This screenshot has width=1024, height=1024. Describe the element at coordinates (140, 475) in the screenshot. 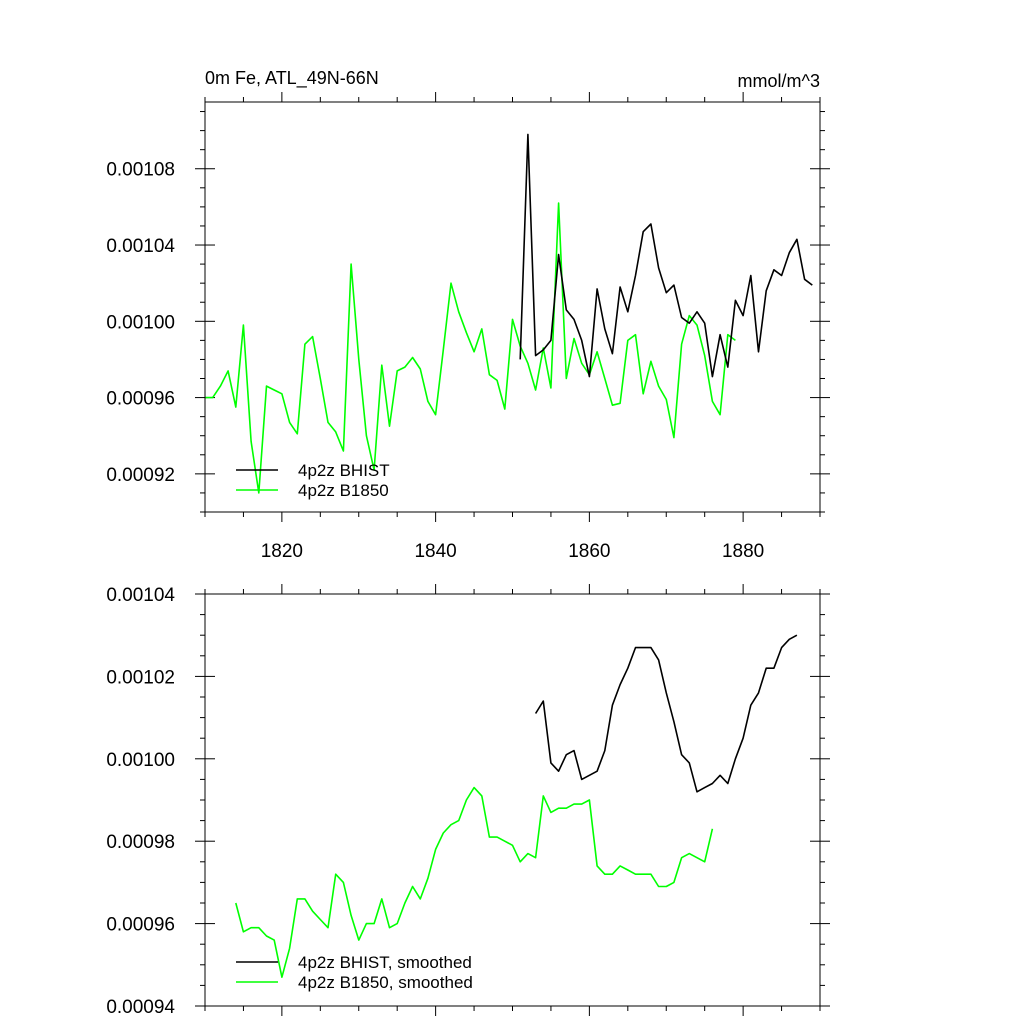

I see `y-tick-label: 0.00092` at that location.